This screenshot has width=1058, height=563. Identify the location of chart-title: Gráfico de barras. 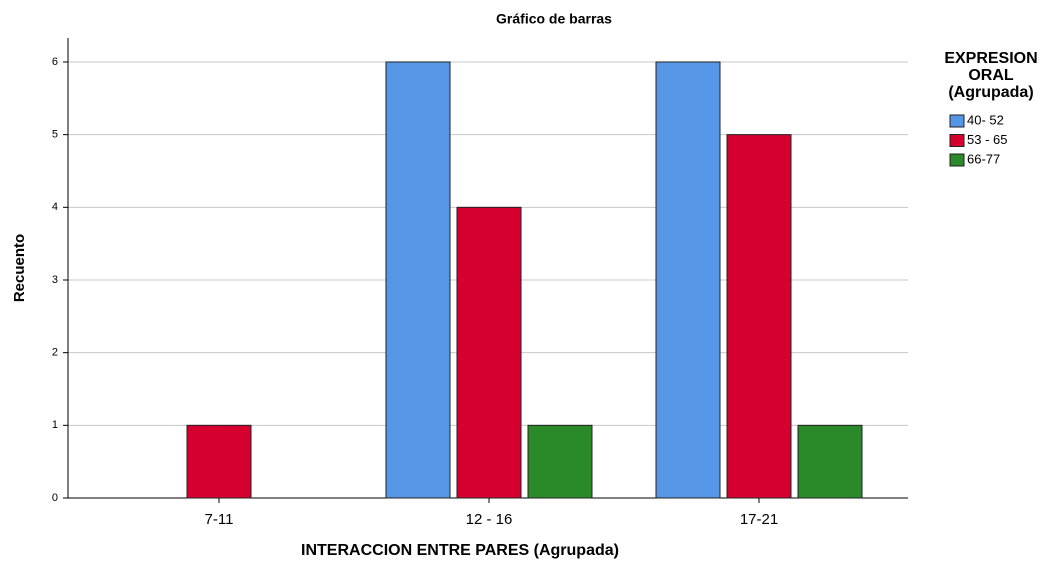
(554, 19).